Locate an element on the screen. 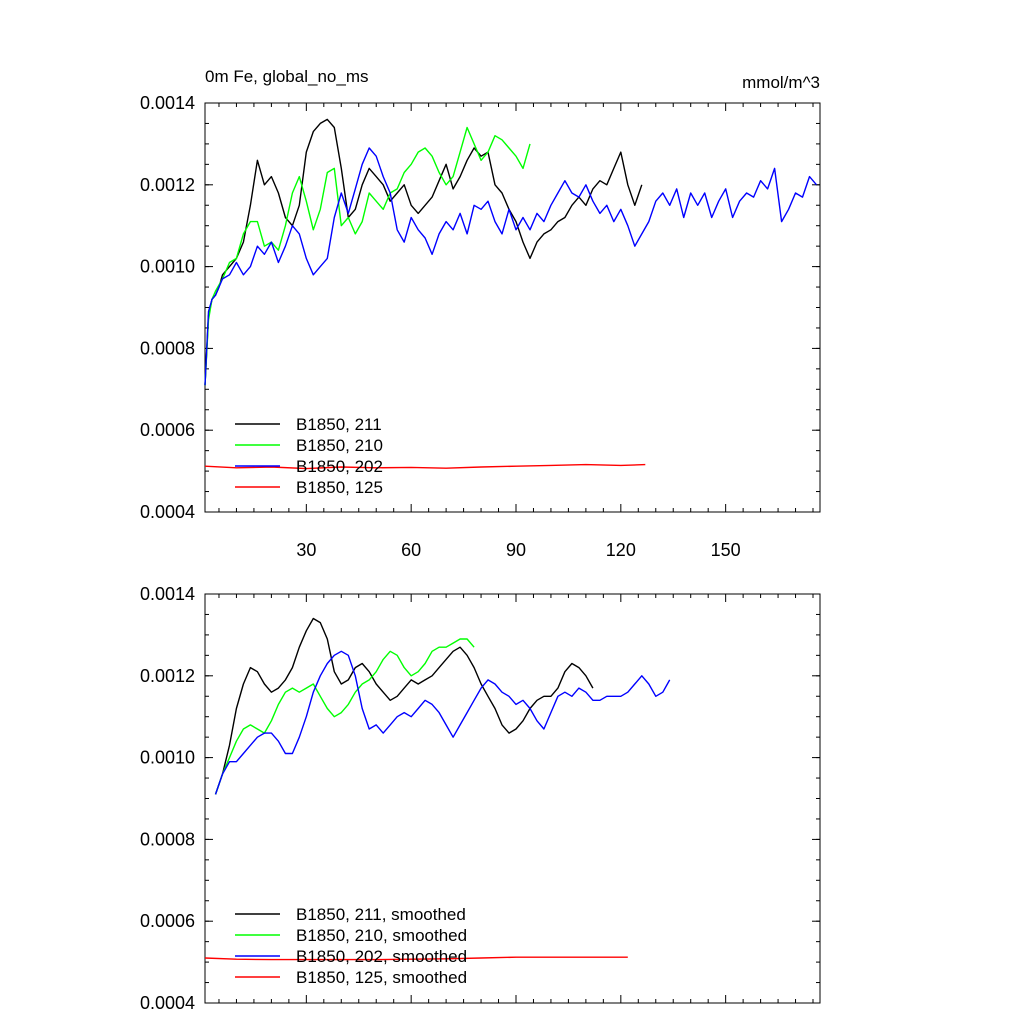 This screenshot has height=1024, width=1024. legend-label-4: B1850, 125, smoothed is located at coordinates (381, 977).